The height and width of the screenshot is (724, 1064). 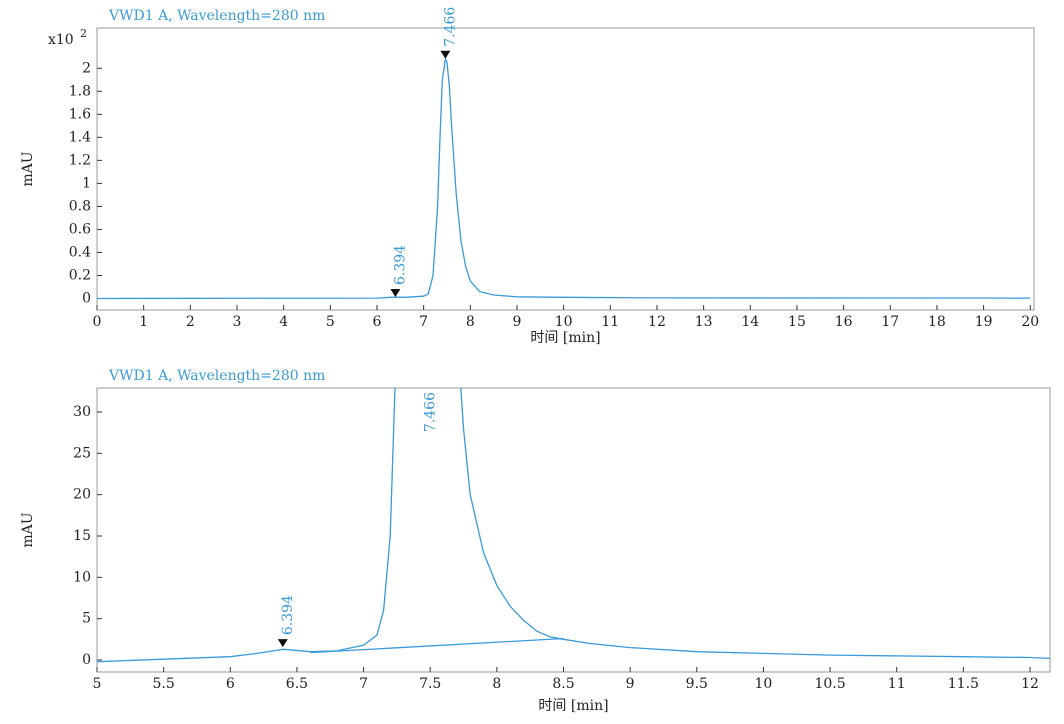 What do you see at coordinates (963, 684) in the screenshot?
I see `x-tick-label: 11.5` at bounding box center [963, 684].